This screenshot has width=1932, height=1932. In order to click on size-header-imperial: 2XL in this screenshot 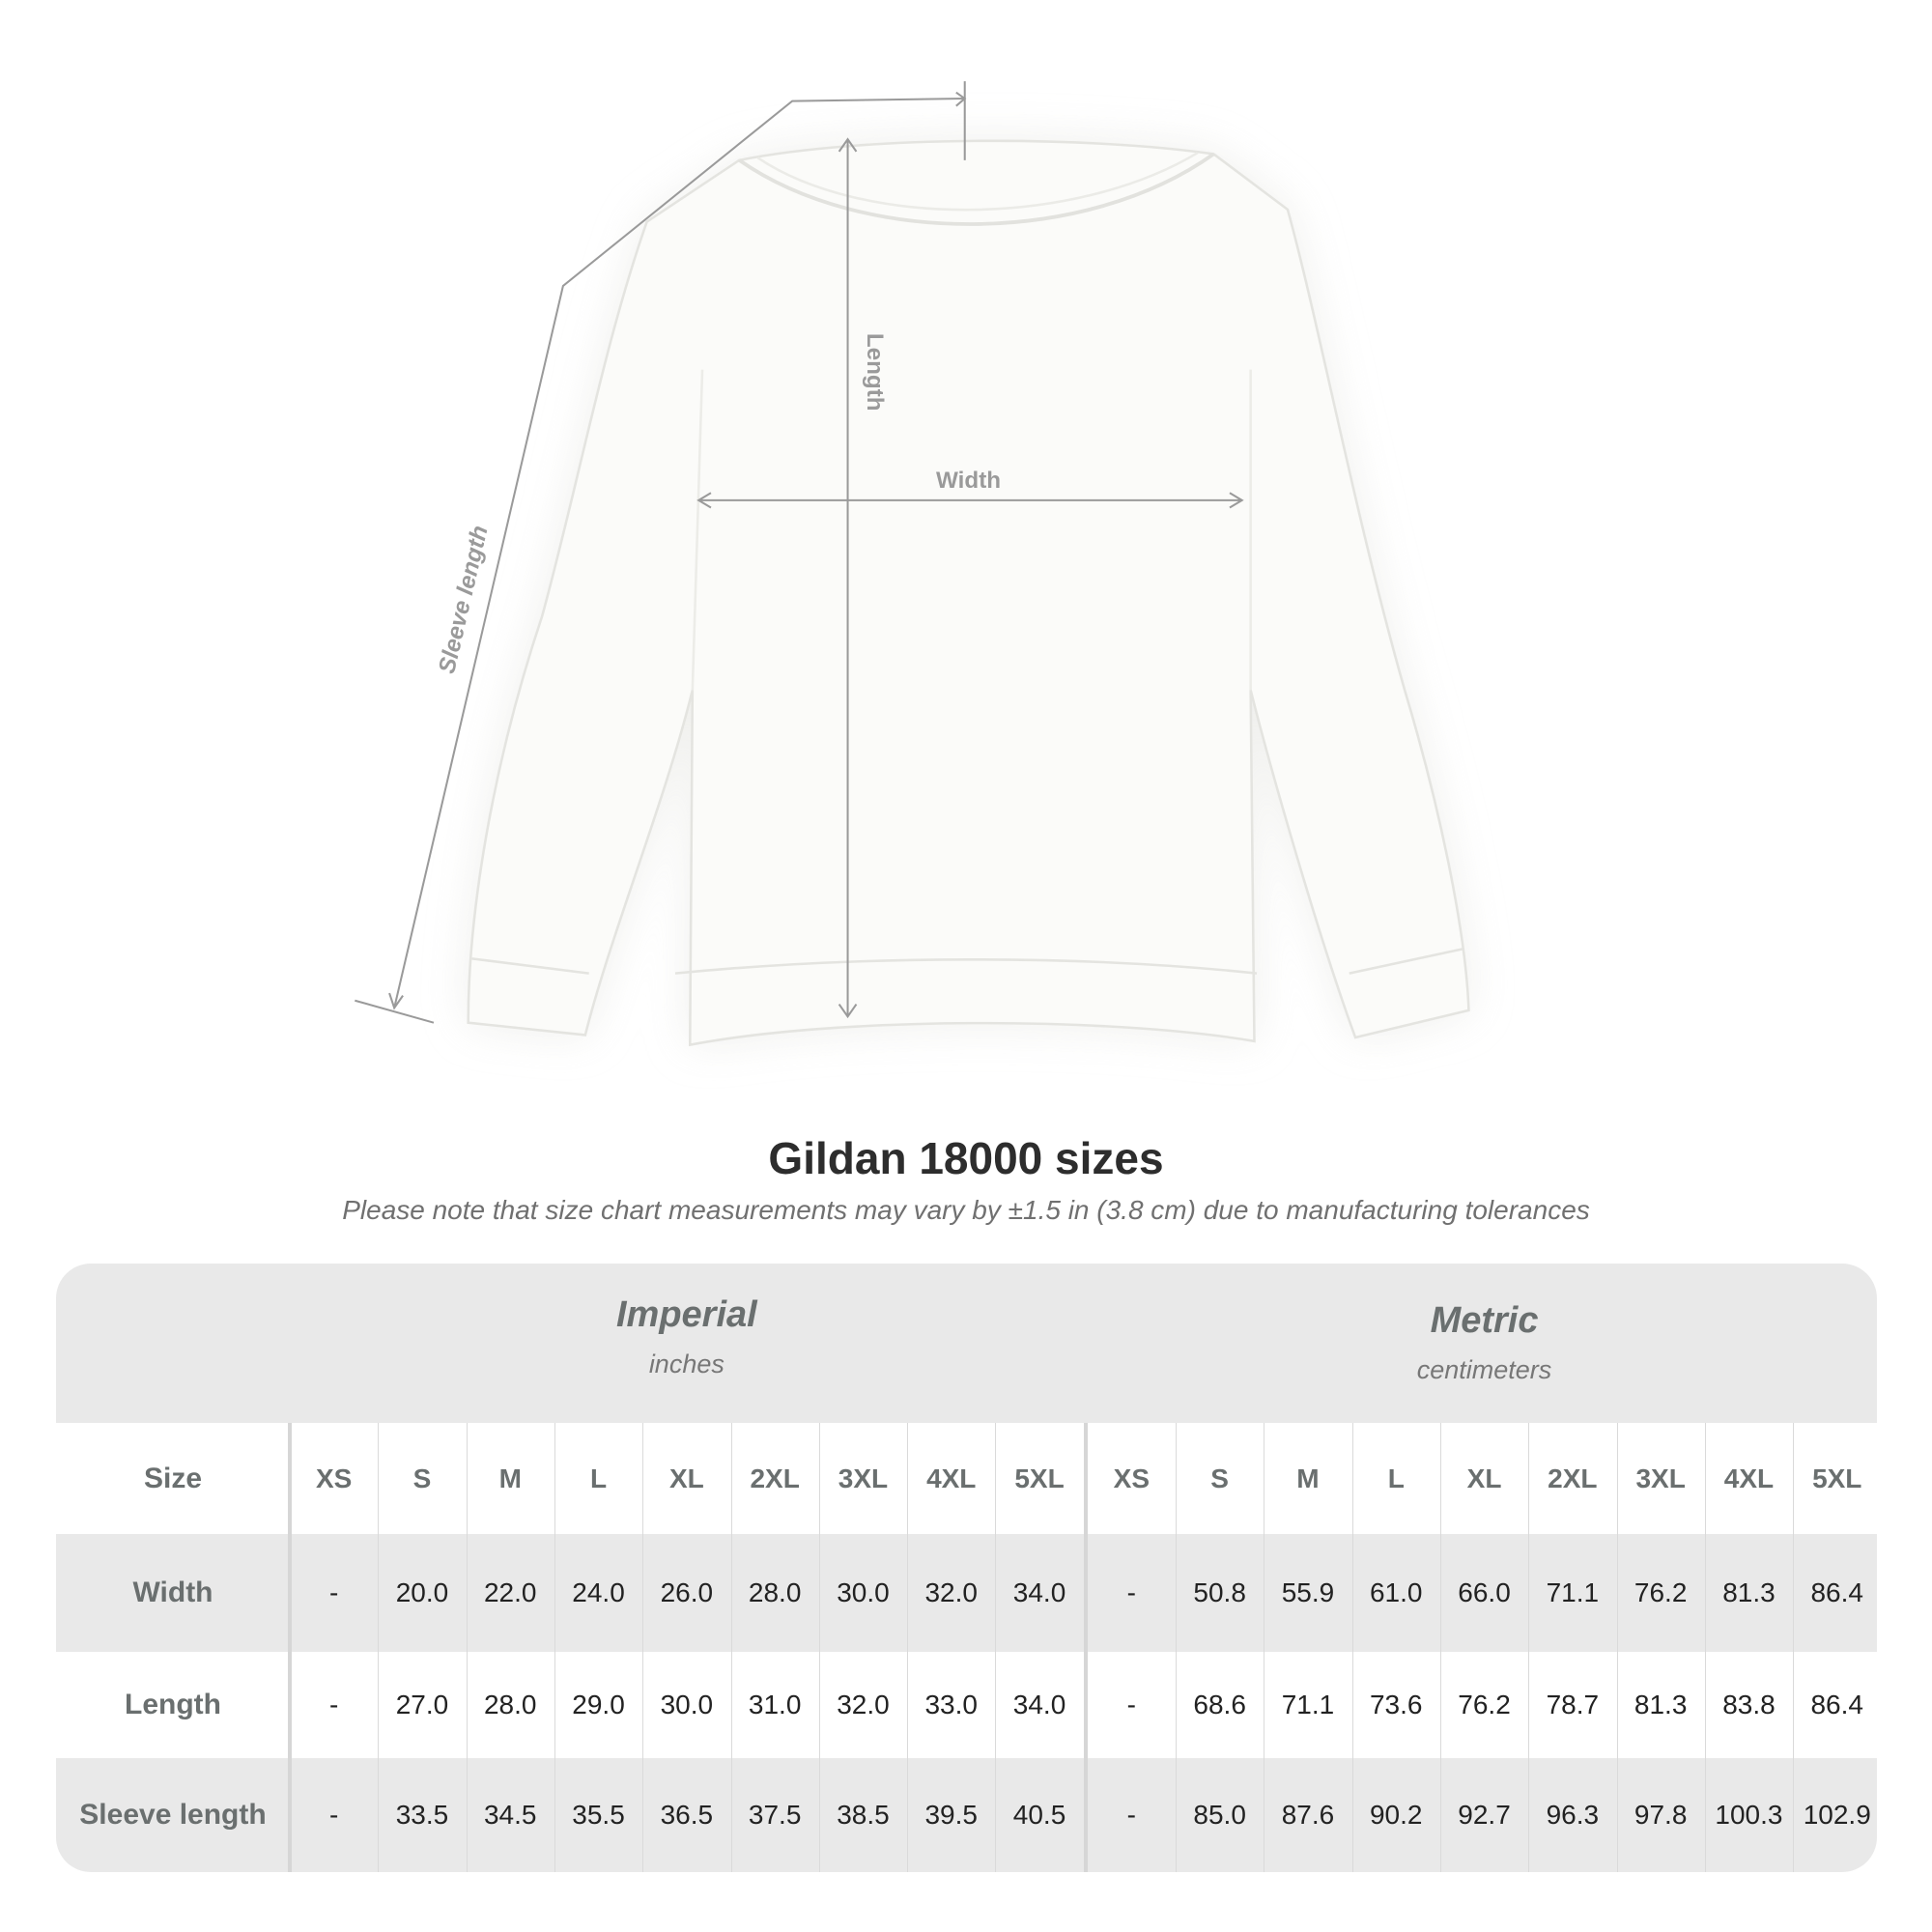, I will do `click(775, 1478)`.